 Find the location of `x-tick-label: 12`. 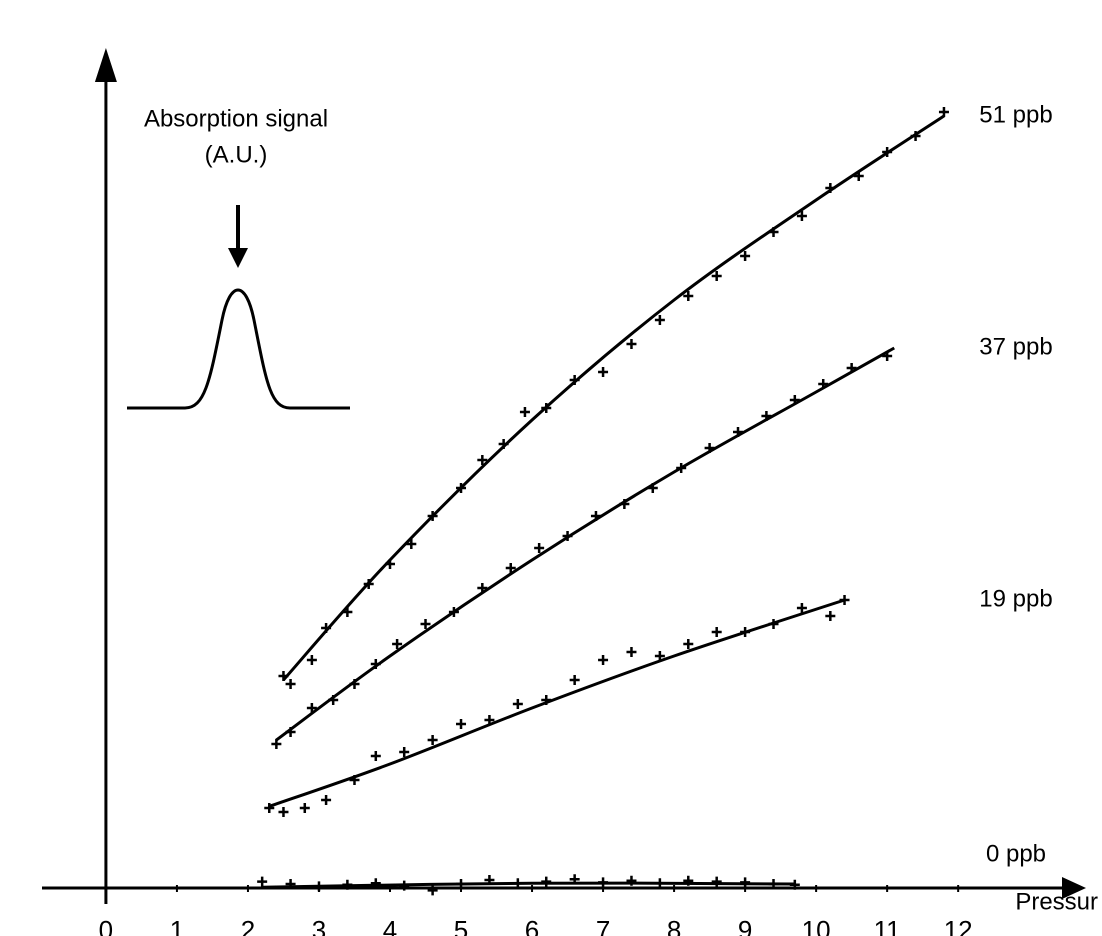

x-tick-label: 12 is located at coordinates (958, 925).